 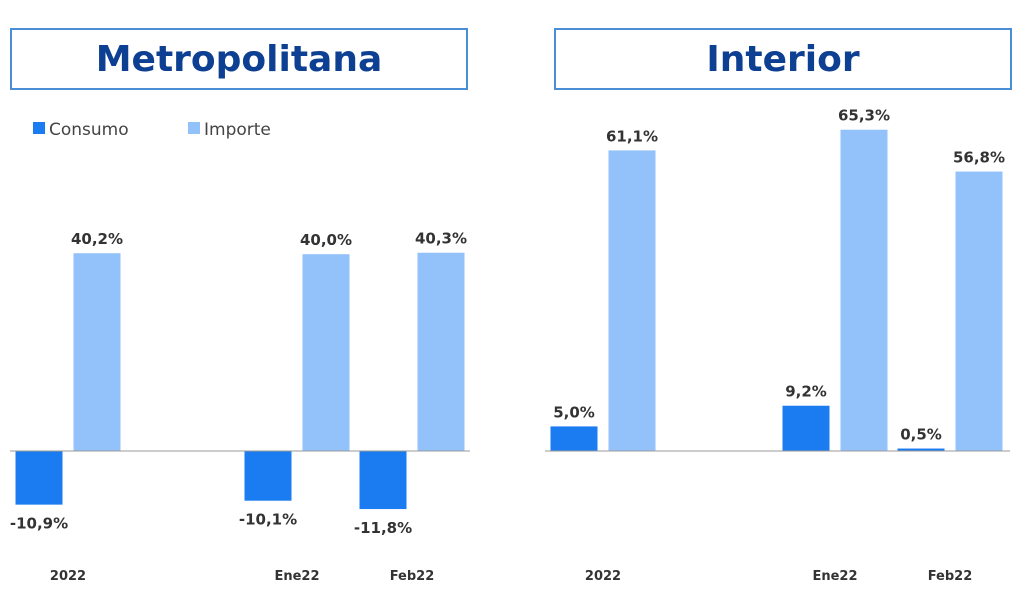 I want to click on title-interior: Interior, so click(x=783, y=59).